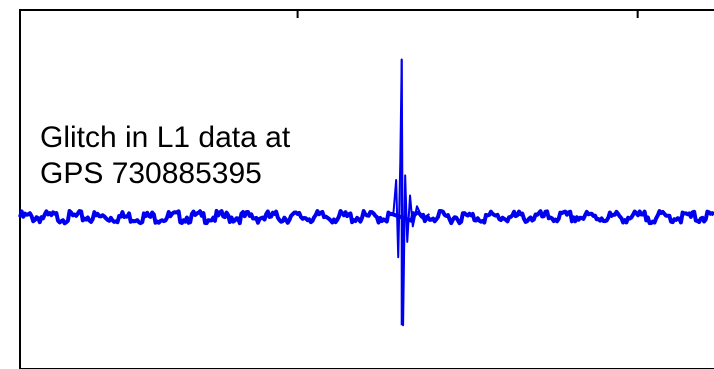  What do you see at coordinates (411, 192) in the screenshot?
I see `series-glitch-ringdown` at bounding box center [411, 192].